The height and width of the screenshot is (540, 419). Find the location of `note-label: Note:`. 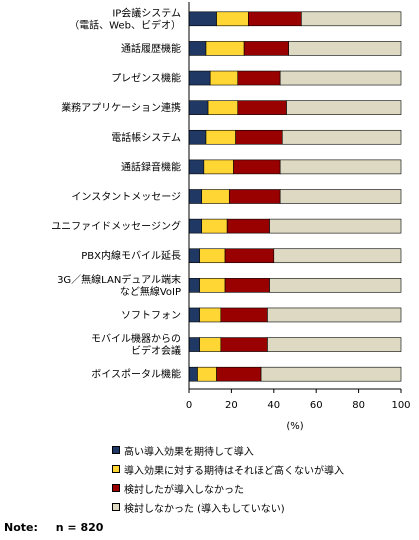

note-label: Note: is located at coordinates (21, 527).